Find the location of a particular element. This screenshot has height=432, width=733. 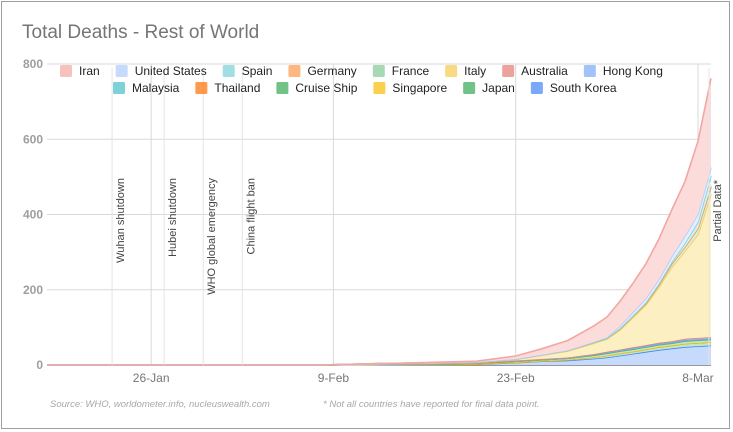

legend-item: Germany is located at coordinates (322, 71).